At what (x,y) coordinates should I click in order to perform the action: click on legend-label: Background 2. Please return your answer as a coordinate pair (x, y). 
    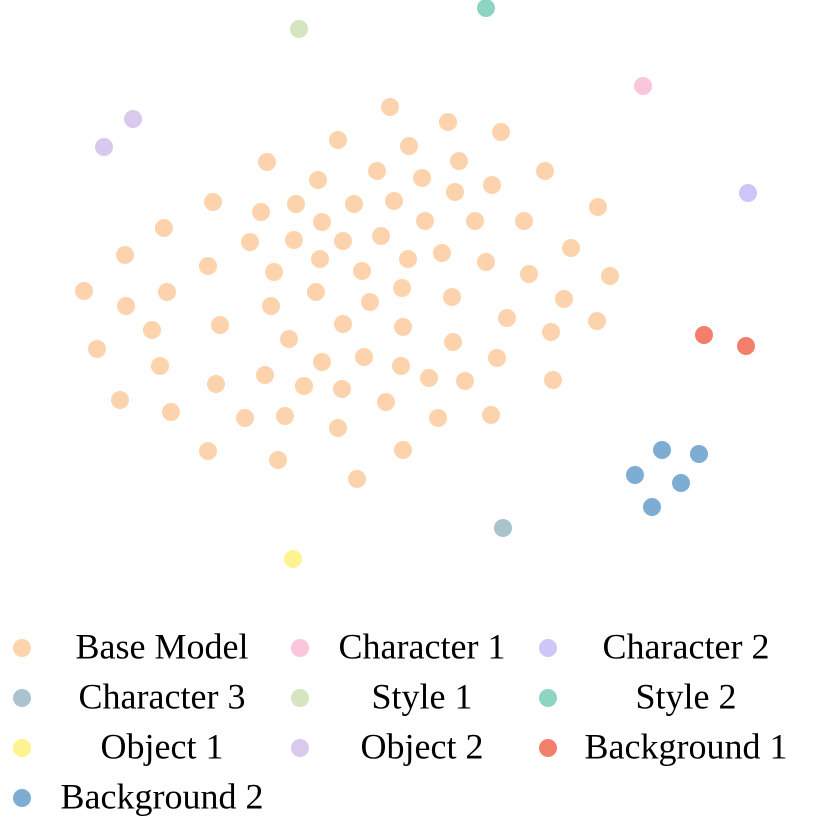
    Looking at the image, I should click on (162, 796).